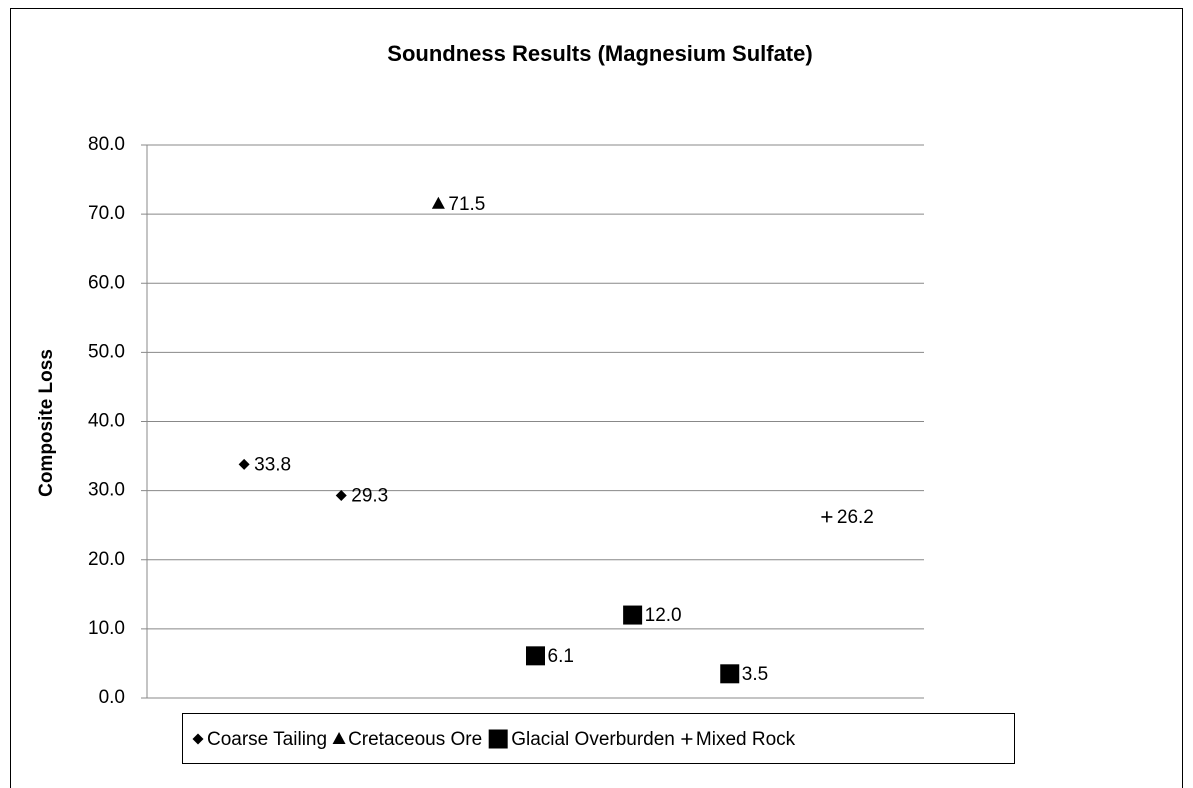 This screenshot has height=788, width=1193. I want to click on legend-label: Coarse Tailing, so click(267, 739).